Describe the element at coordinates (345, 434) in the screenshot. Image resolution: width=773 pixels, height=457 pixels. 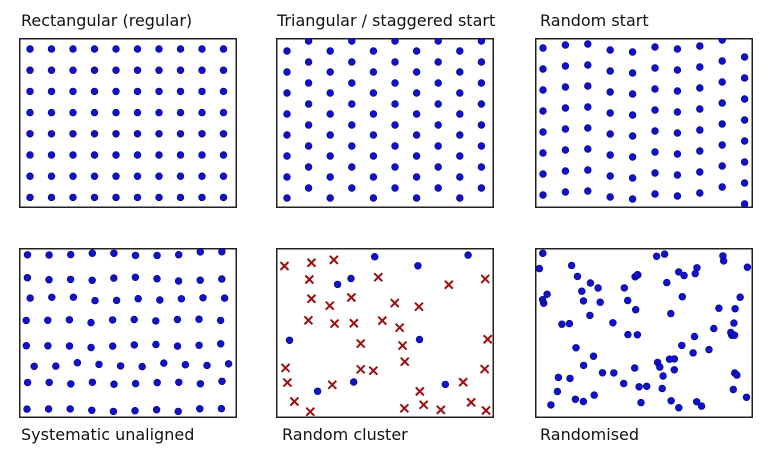
I see `caption-random-cluster: Random cluster` at that location.